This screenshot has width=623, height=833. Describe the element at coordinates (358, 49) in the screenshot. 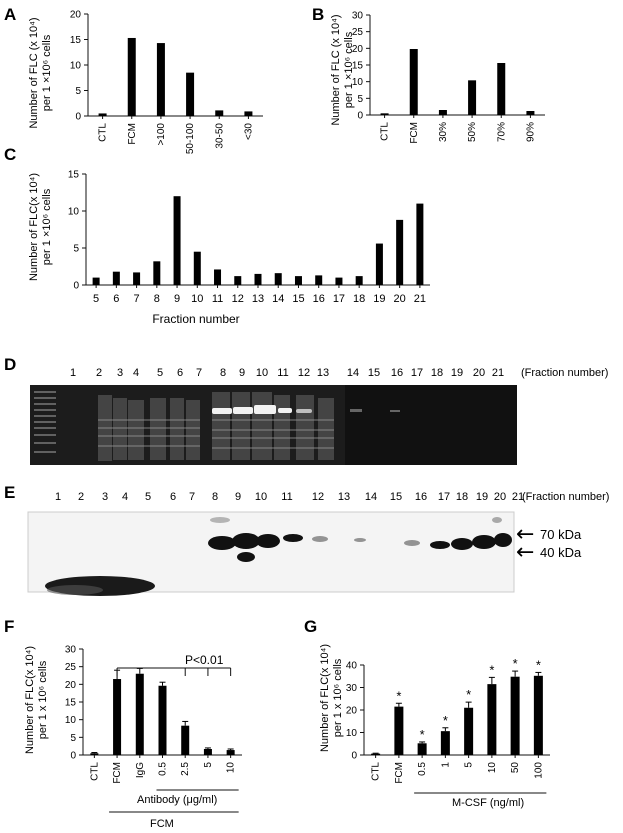

I see `b-y-tick-label: 20` at that location.